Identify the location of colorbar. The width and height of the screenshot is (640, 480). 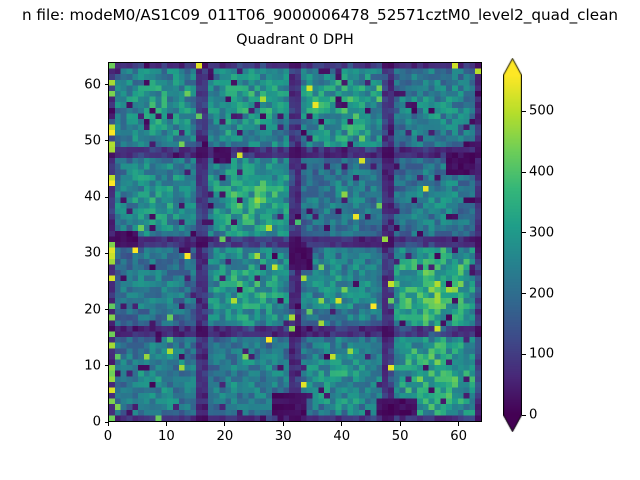
(512, 245).